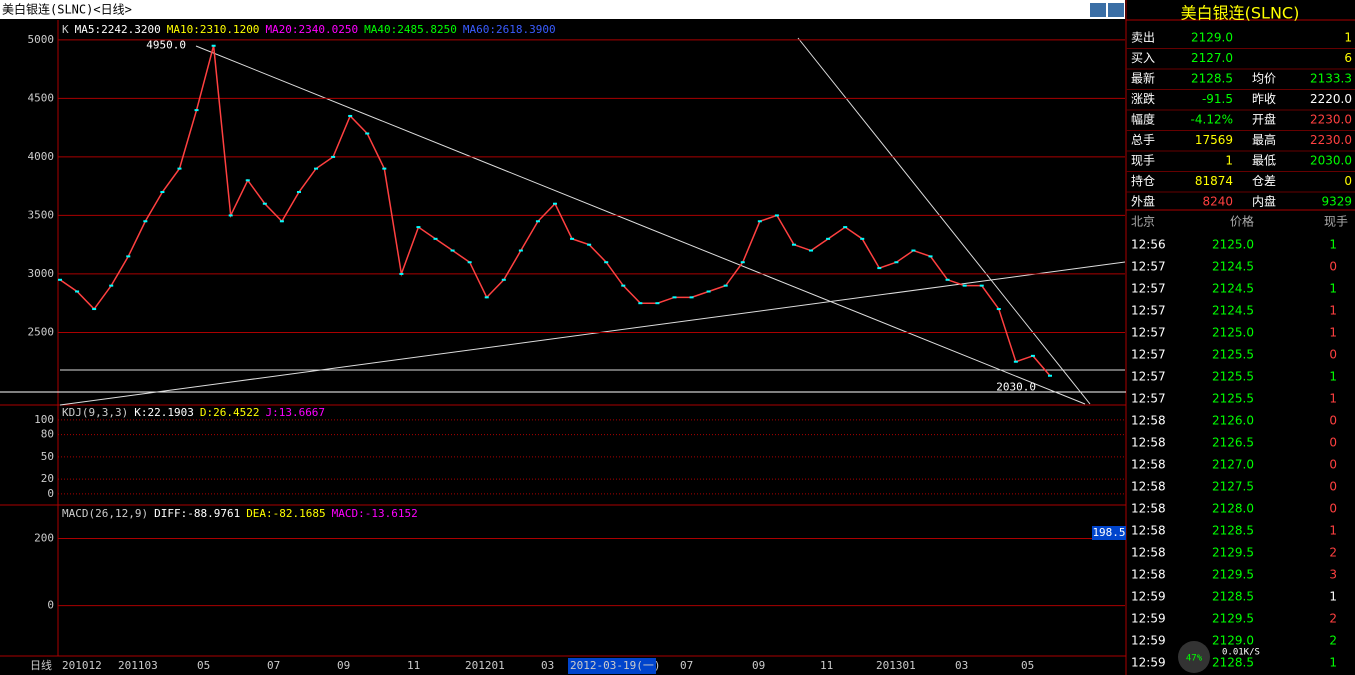 The image size is (1355, 675). I want to click on quote-cell: 最新, so click(1143, 78).